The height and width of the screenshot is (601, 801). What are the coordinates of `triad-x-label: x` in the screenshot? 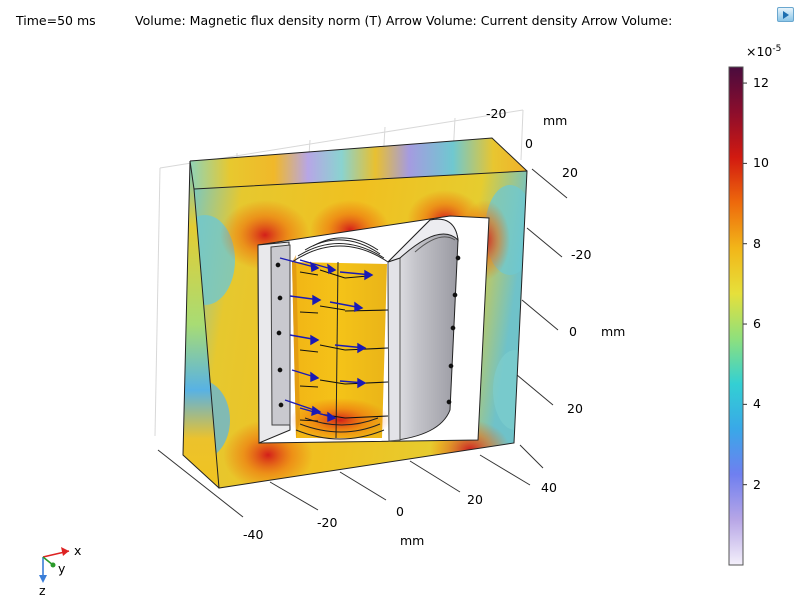 It's located at (78, 550).